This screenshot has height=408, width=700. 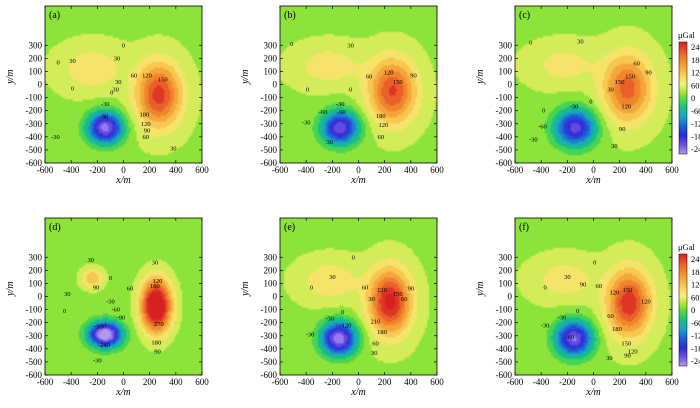 What do you see at coordinates (515, 170) in the screenshot?
I see `x-tick-label: -600` at bounding box center [515, 170].